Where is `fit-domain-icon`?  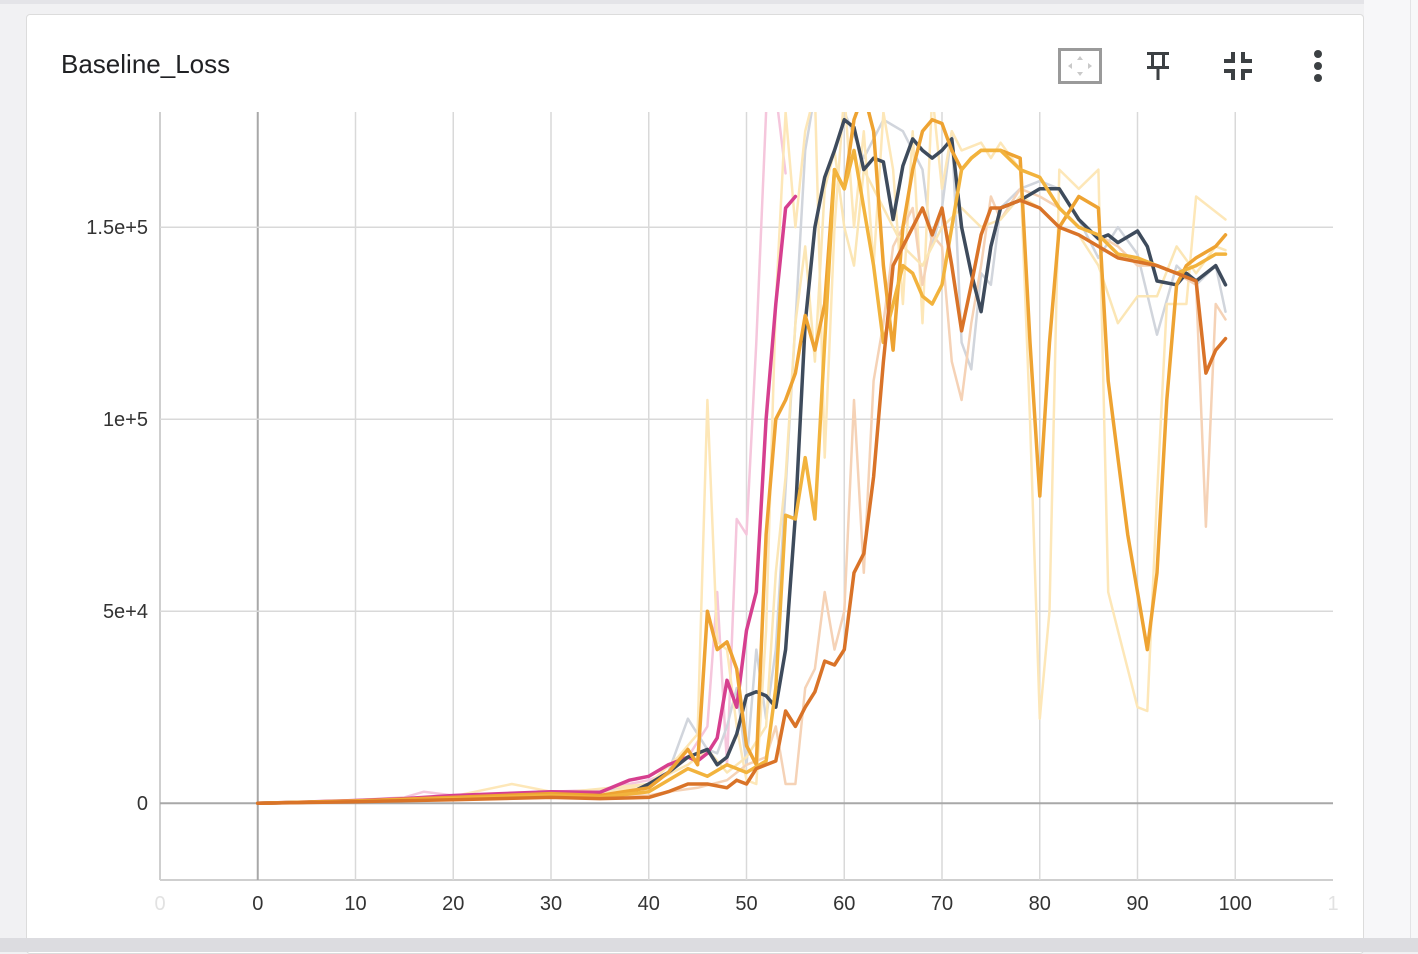 fit-domain-icon is located at coordinates (1080, 66).